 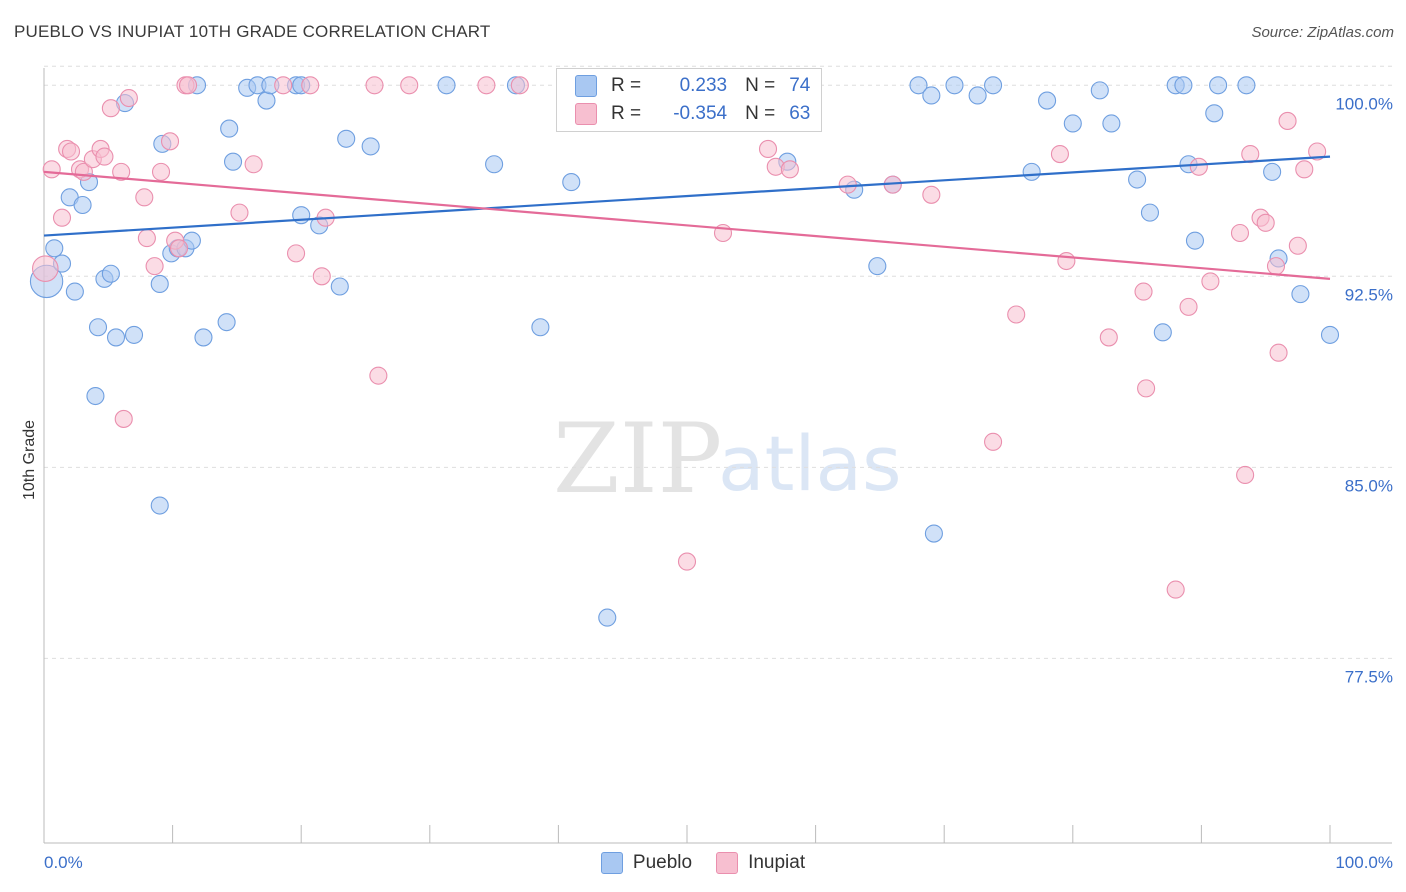 What do you see at coordinates (586, 86) in the screenshot?
I see `pueblo-swatch` at bounding box center [586, 86].